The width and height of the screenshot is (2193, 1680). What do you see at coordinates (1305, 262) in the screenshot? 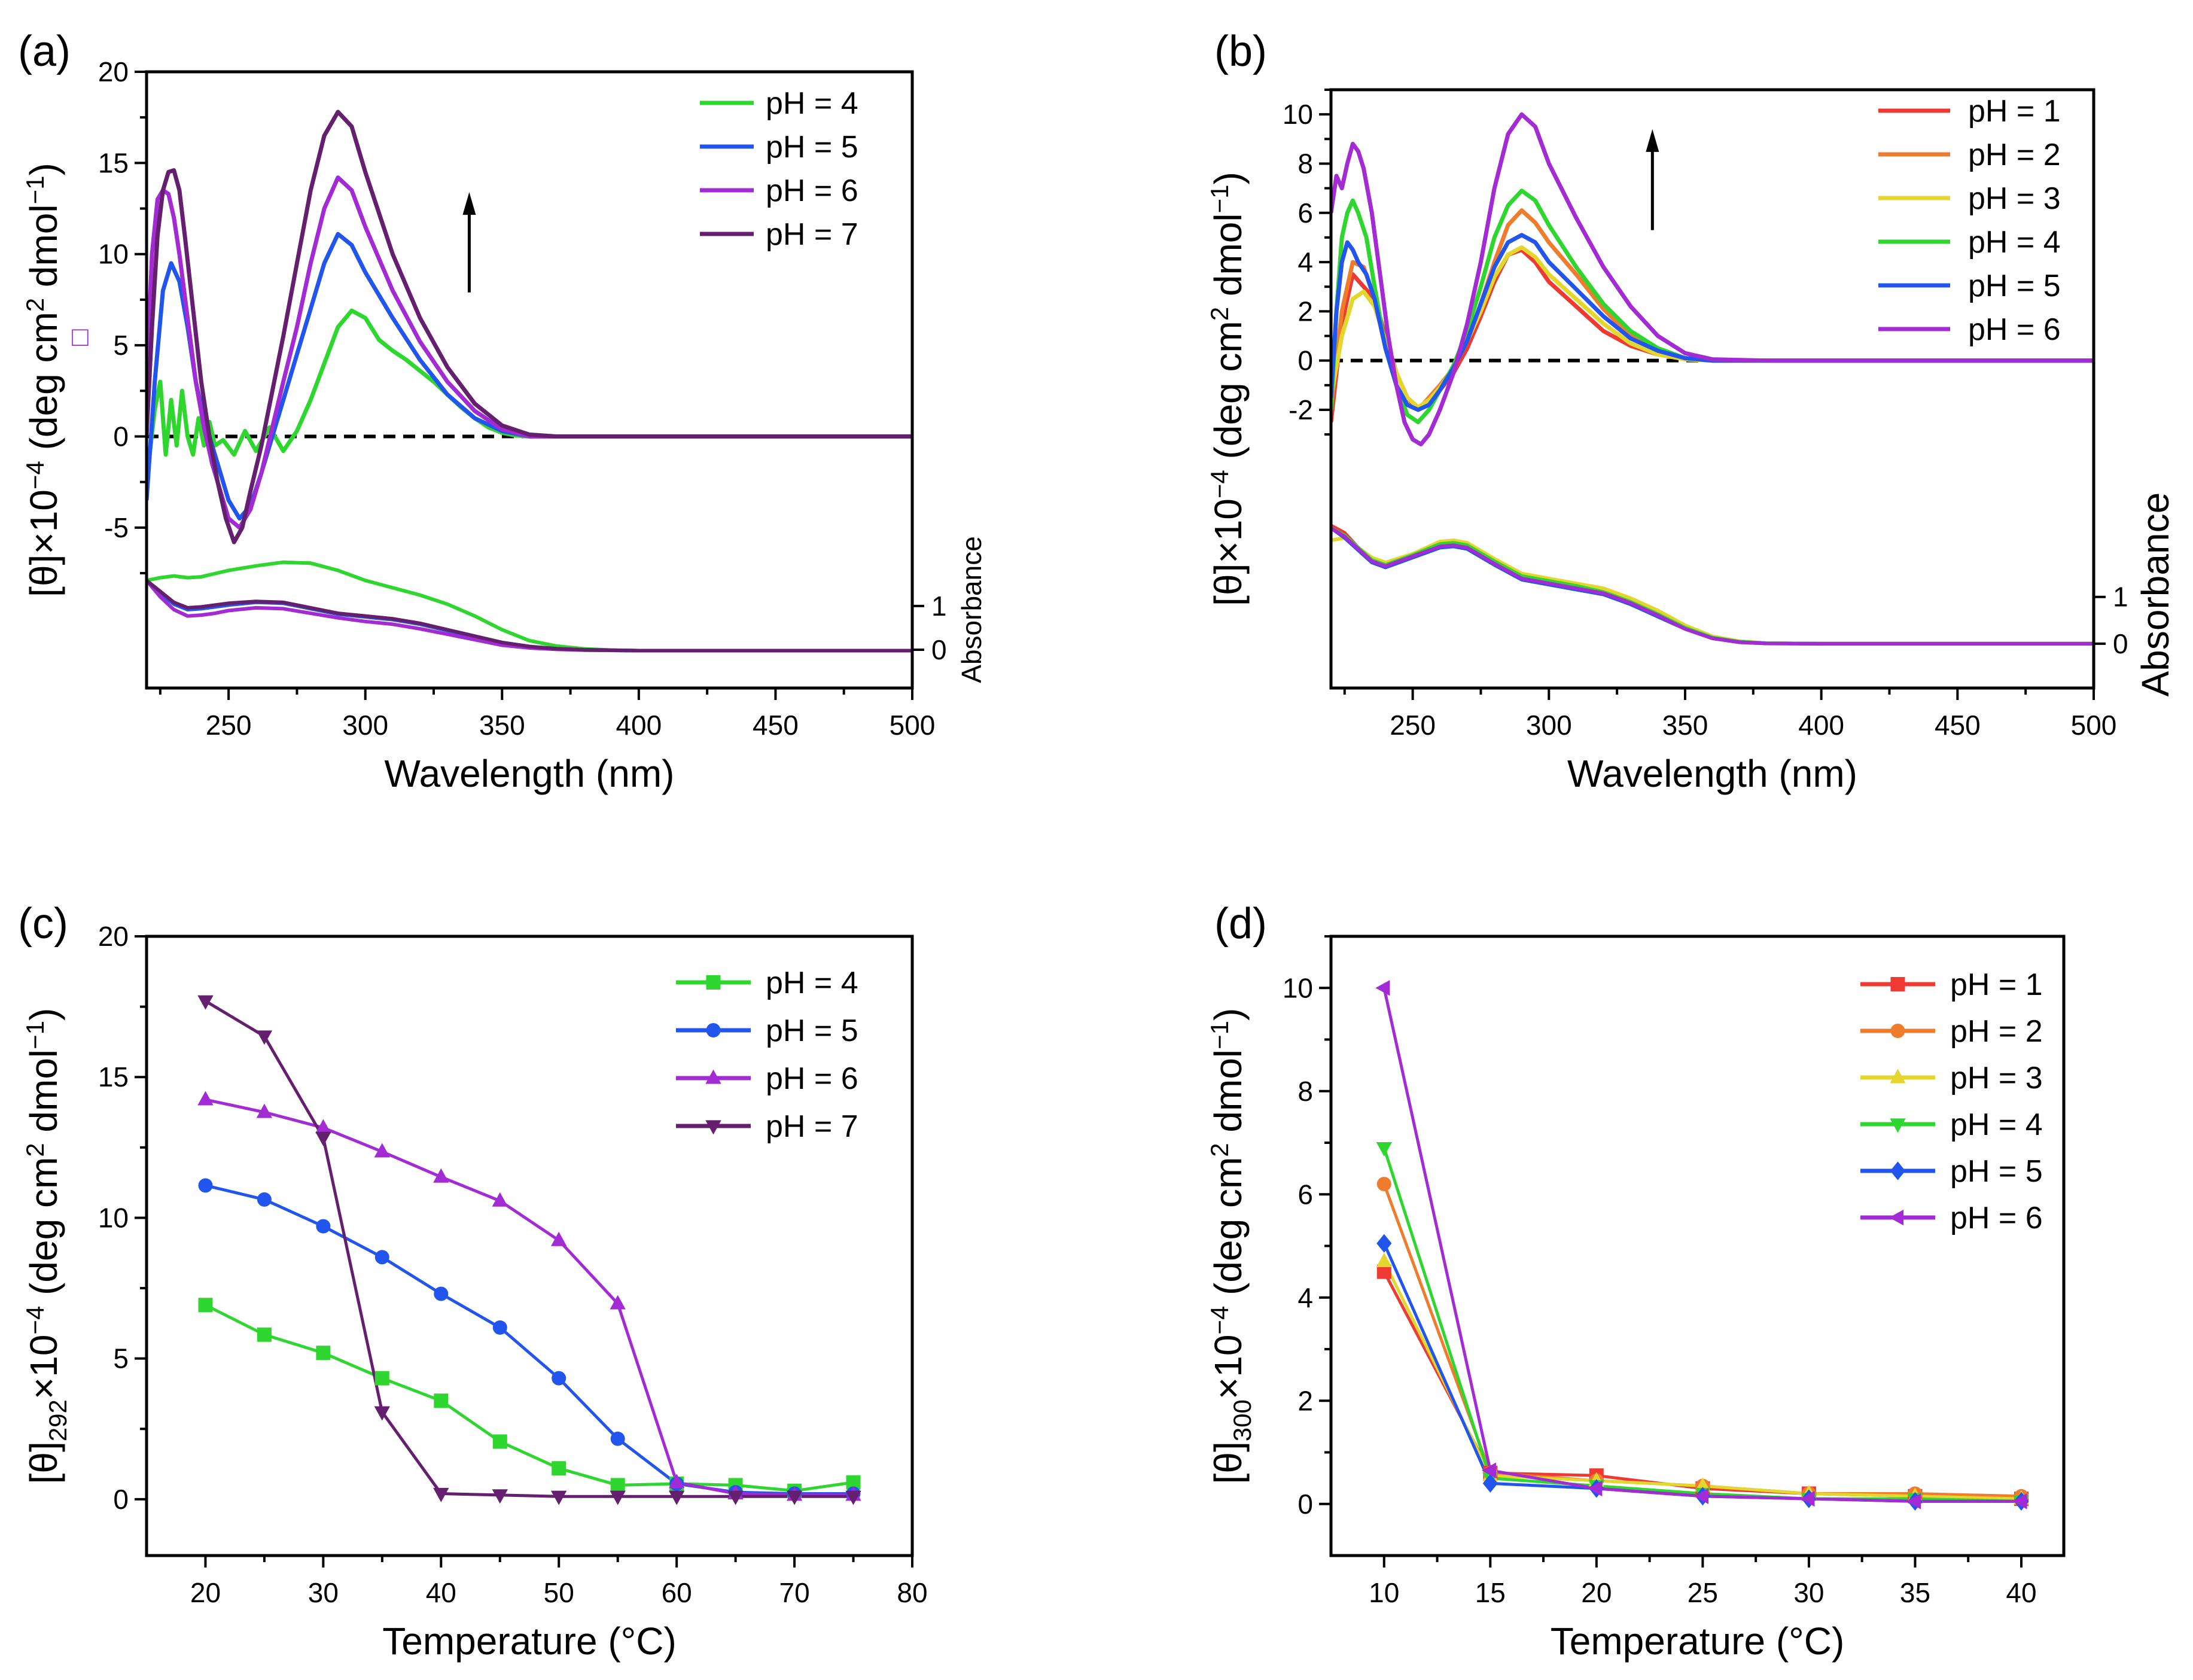
I see `y-tick-label: 4` at bounding box center [1305, 262].